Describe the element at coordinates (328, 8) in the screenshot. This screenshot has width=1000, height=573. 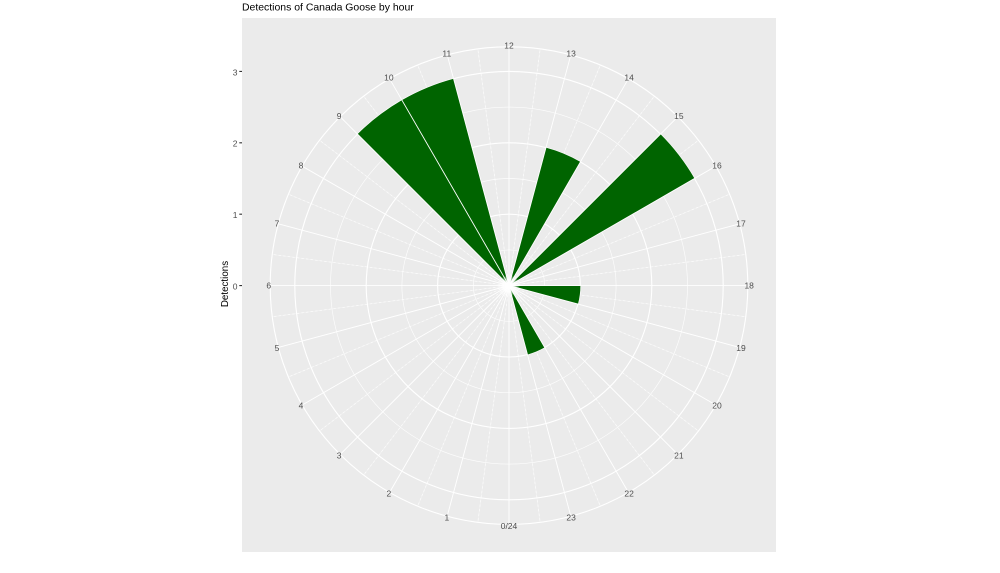
I see `svg-text:Detections of Canada Goose by: Detections of Canada Goose by hour` at that location.